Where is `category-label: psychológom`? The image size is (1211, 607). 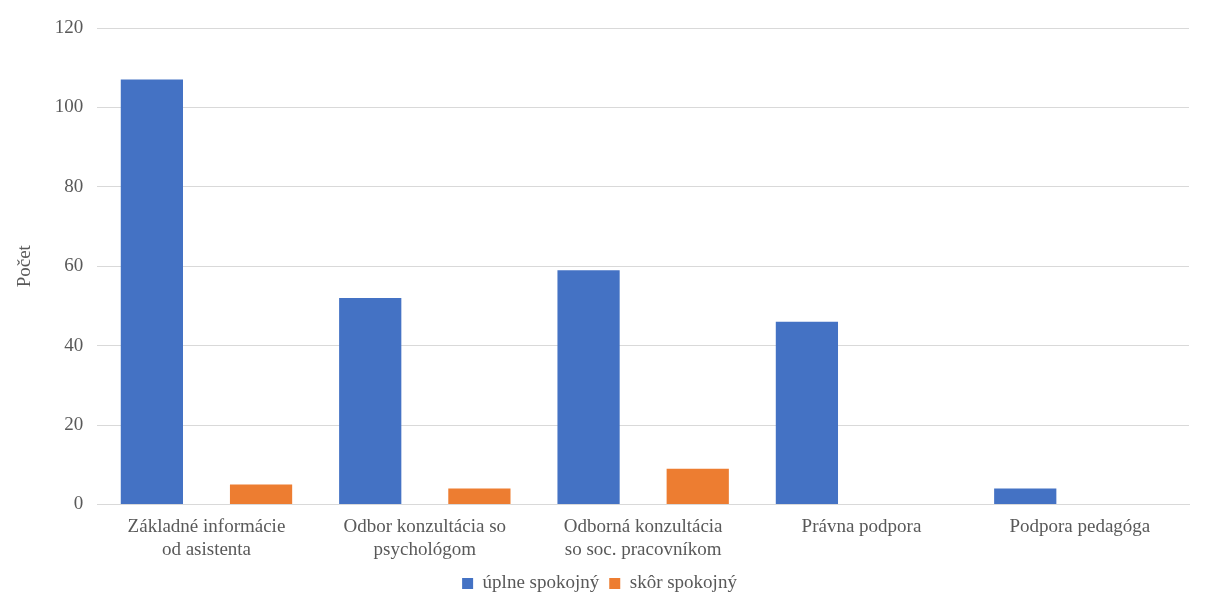 category-label: psychológom is located at coordinates (425, 548).